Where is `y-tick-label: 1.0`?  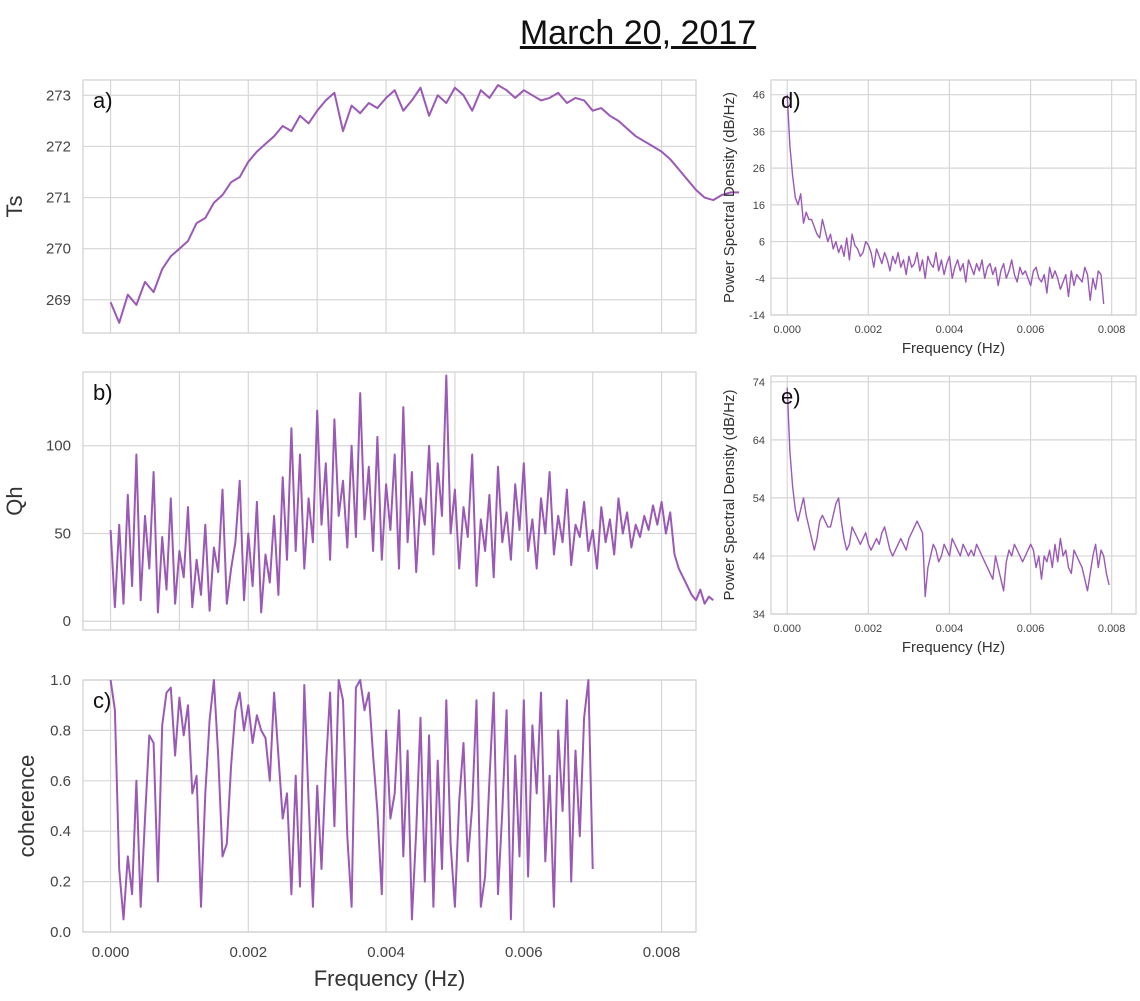 y-tick-label: 1.0 is located at coordinates (60, 680).